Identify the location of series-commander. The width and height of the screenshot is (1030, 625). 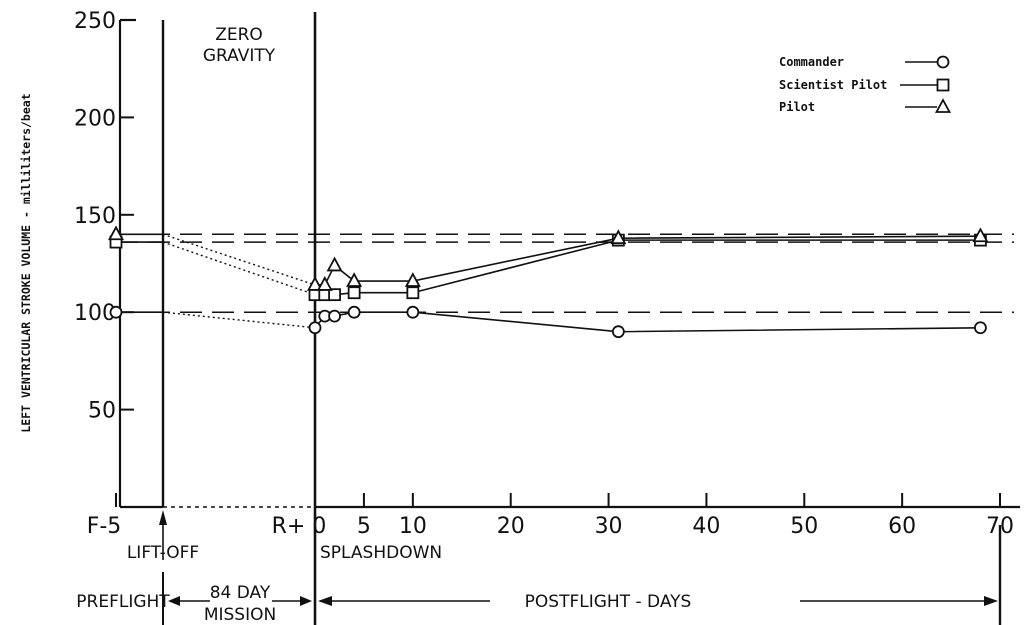
(548, 322).